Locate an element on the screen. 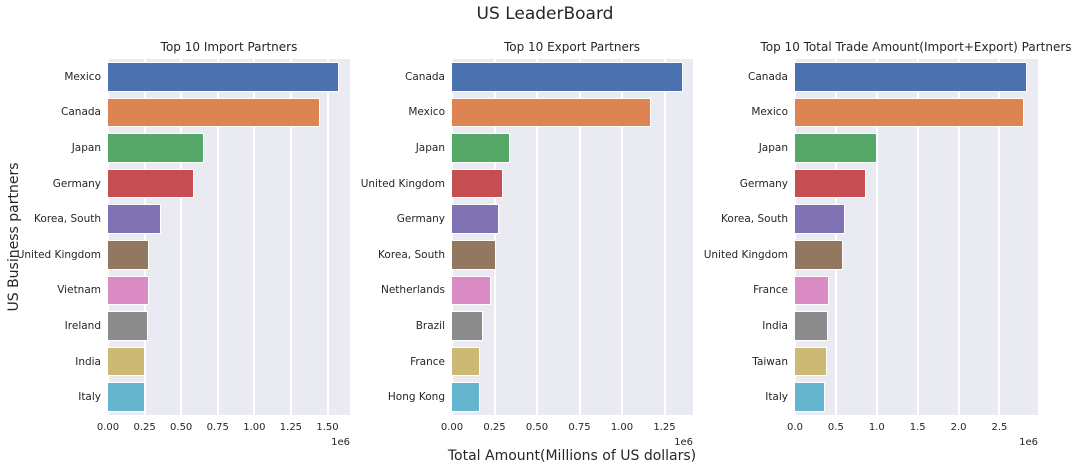  x-tick-label-2-0: 2.0 is located at coordinates (958, 427).